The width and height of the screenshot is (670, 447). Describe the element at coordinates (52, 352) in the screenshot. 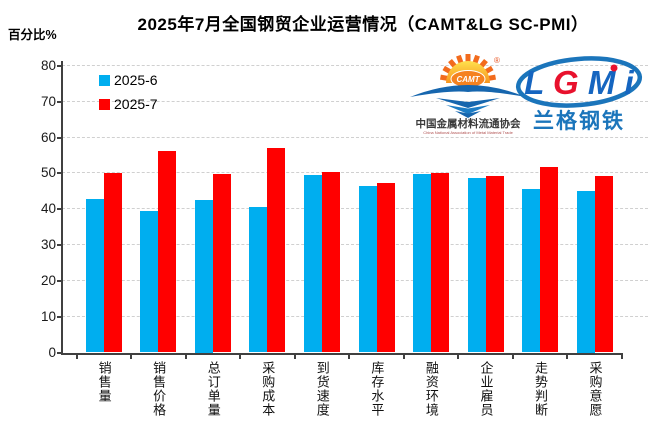

I see `y-tick-label: 0` at that location.